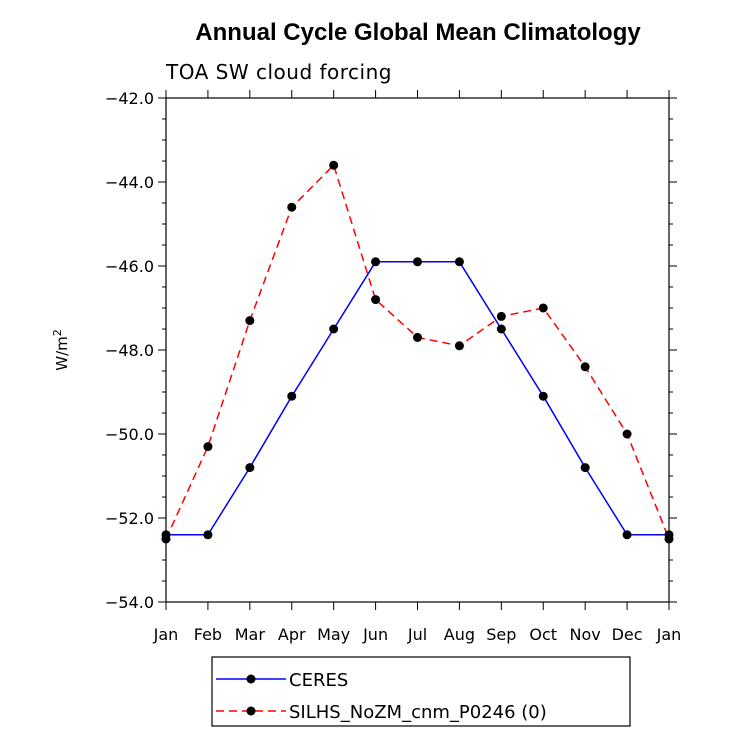  Describe the element at coordinates (459, 634) in the screenshot. I see `x-tick-label: Aug` at that location.